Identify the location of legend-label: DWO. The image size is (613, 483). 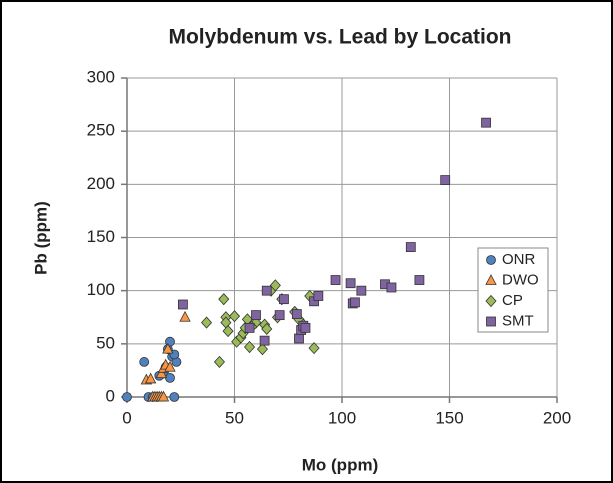
(520, 279).